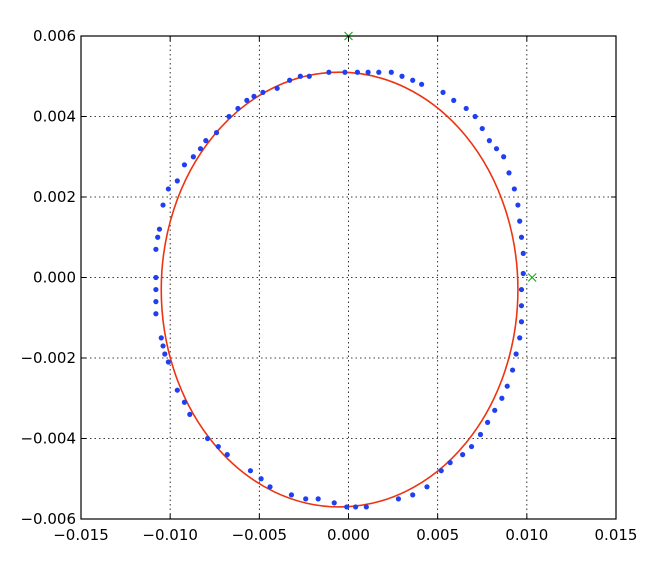 The image size is (665, 567). What do you see at coordinates (532, 277) in the screenshot?
I see `x-marker` at bounding box center [532, 277].